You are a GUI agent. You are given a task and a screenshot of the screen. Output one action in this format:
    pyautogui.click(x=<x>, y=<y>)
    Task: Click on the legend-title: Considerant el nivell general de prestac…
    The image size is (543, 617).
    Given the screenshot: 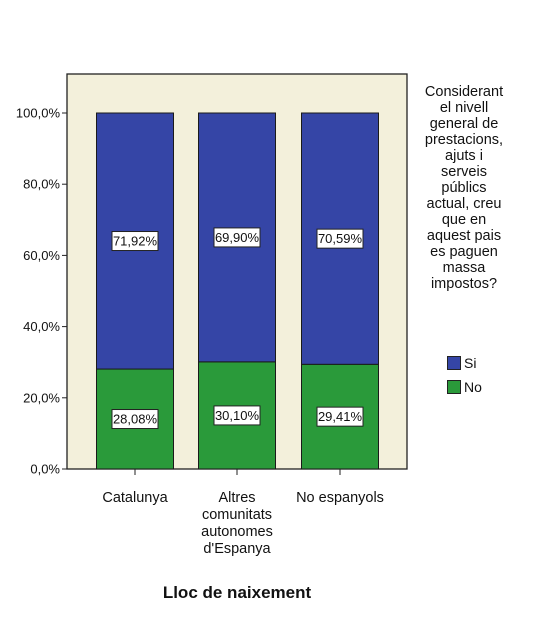 What is the action you would take?
    pyautogui.click(x=464, y=188)
    